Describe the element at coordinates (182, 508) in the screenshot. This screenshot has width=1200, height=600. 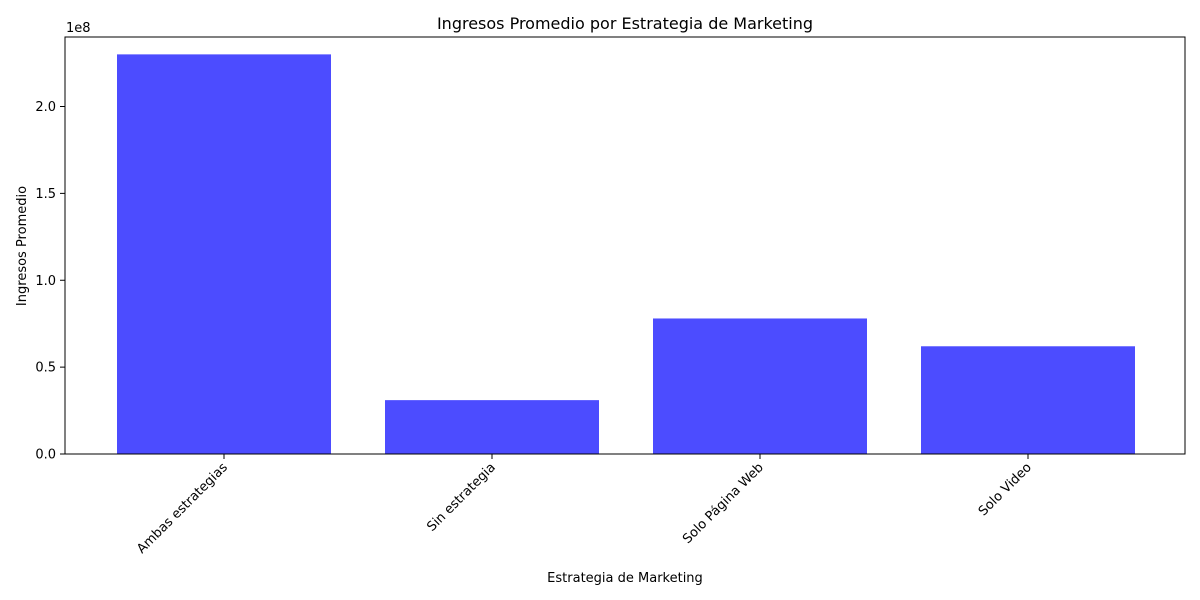
I see `x-tick-label-0: Ambas estrategias` at that location.